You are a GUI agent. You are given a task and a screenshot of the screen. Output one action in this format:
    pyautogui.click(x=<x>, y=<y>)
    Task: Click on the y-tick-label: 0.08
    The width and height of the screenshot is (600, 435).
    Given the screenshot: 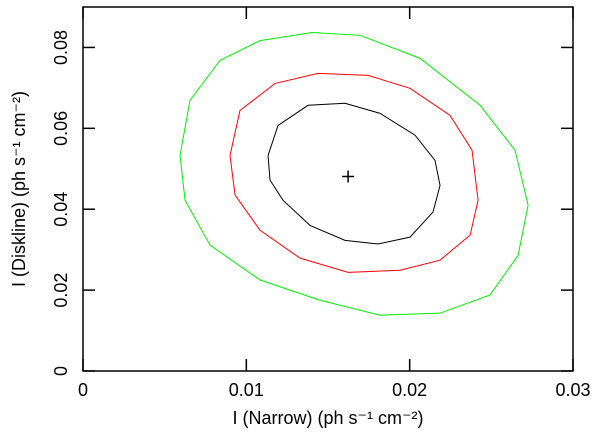 What is the action you would take?
    pyautogui.click(x=61, y=47)
    